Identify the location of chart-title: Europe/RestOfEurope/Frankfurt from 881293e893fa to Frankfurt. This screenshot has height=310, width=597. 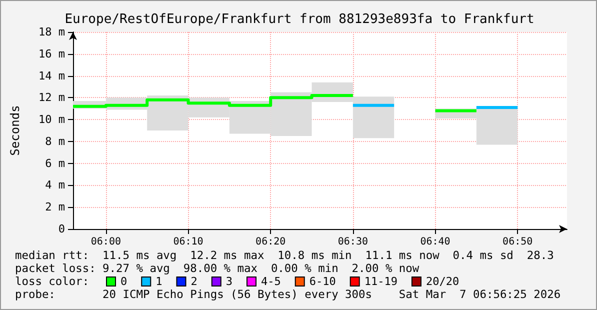
(299, 19).